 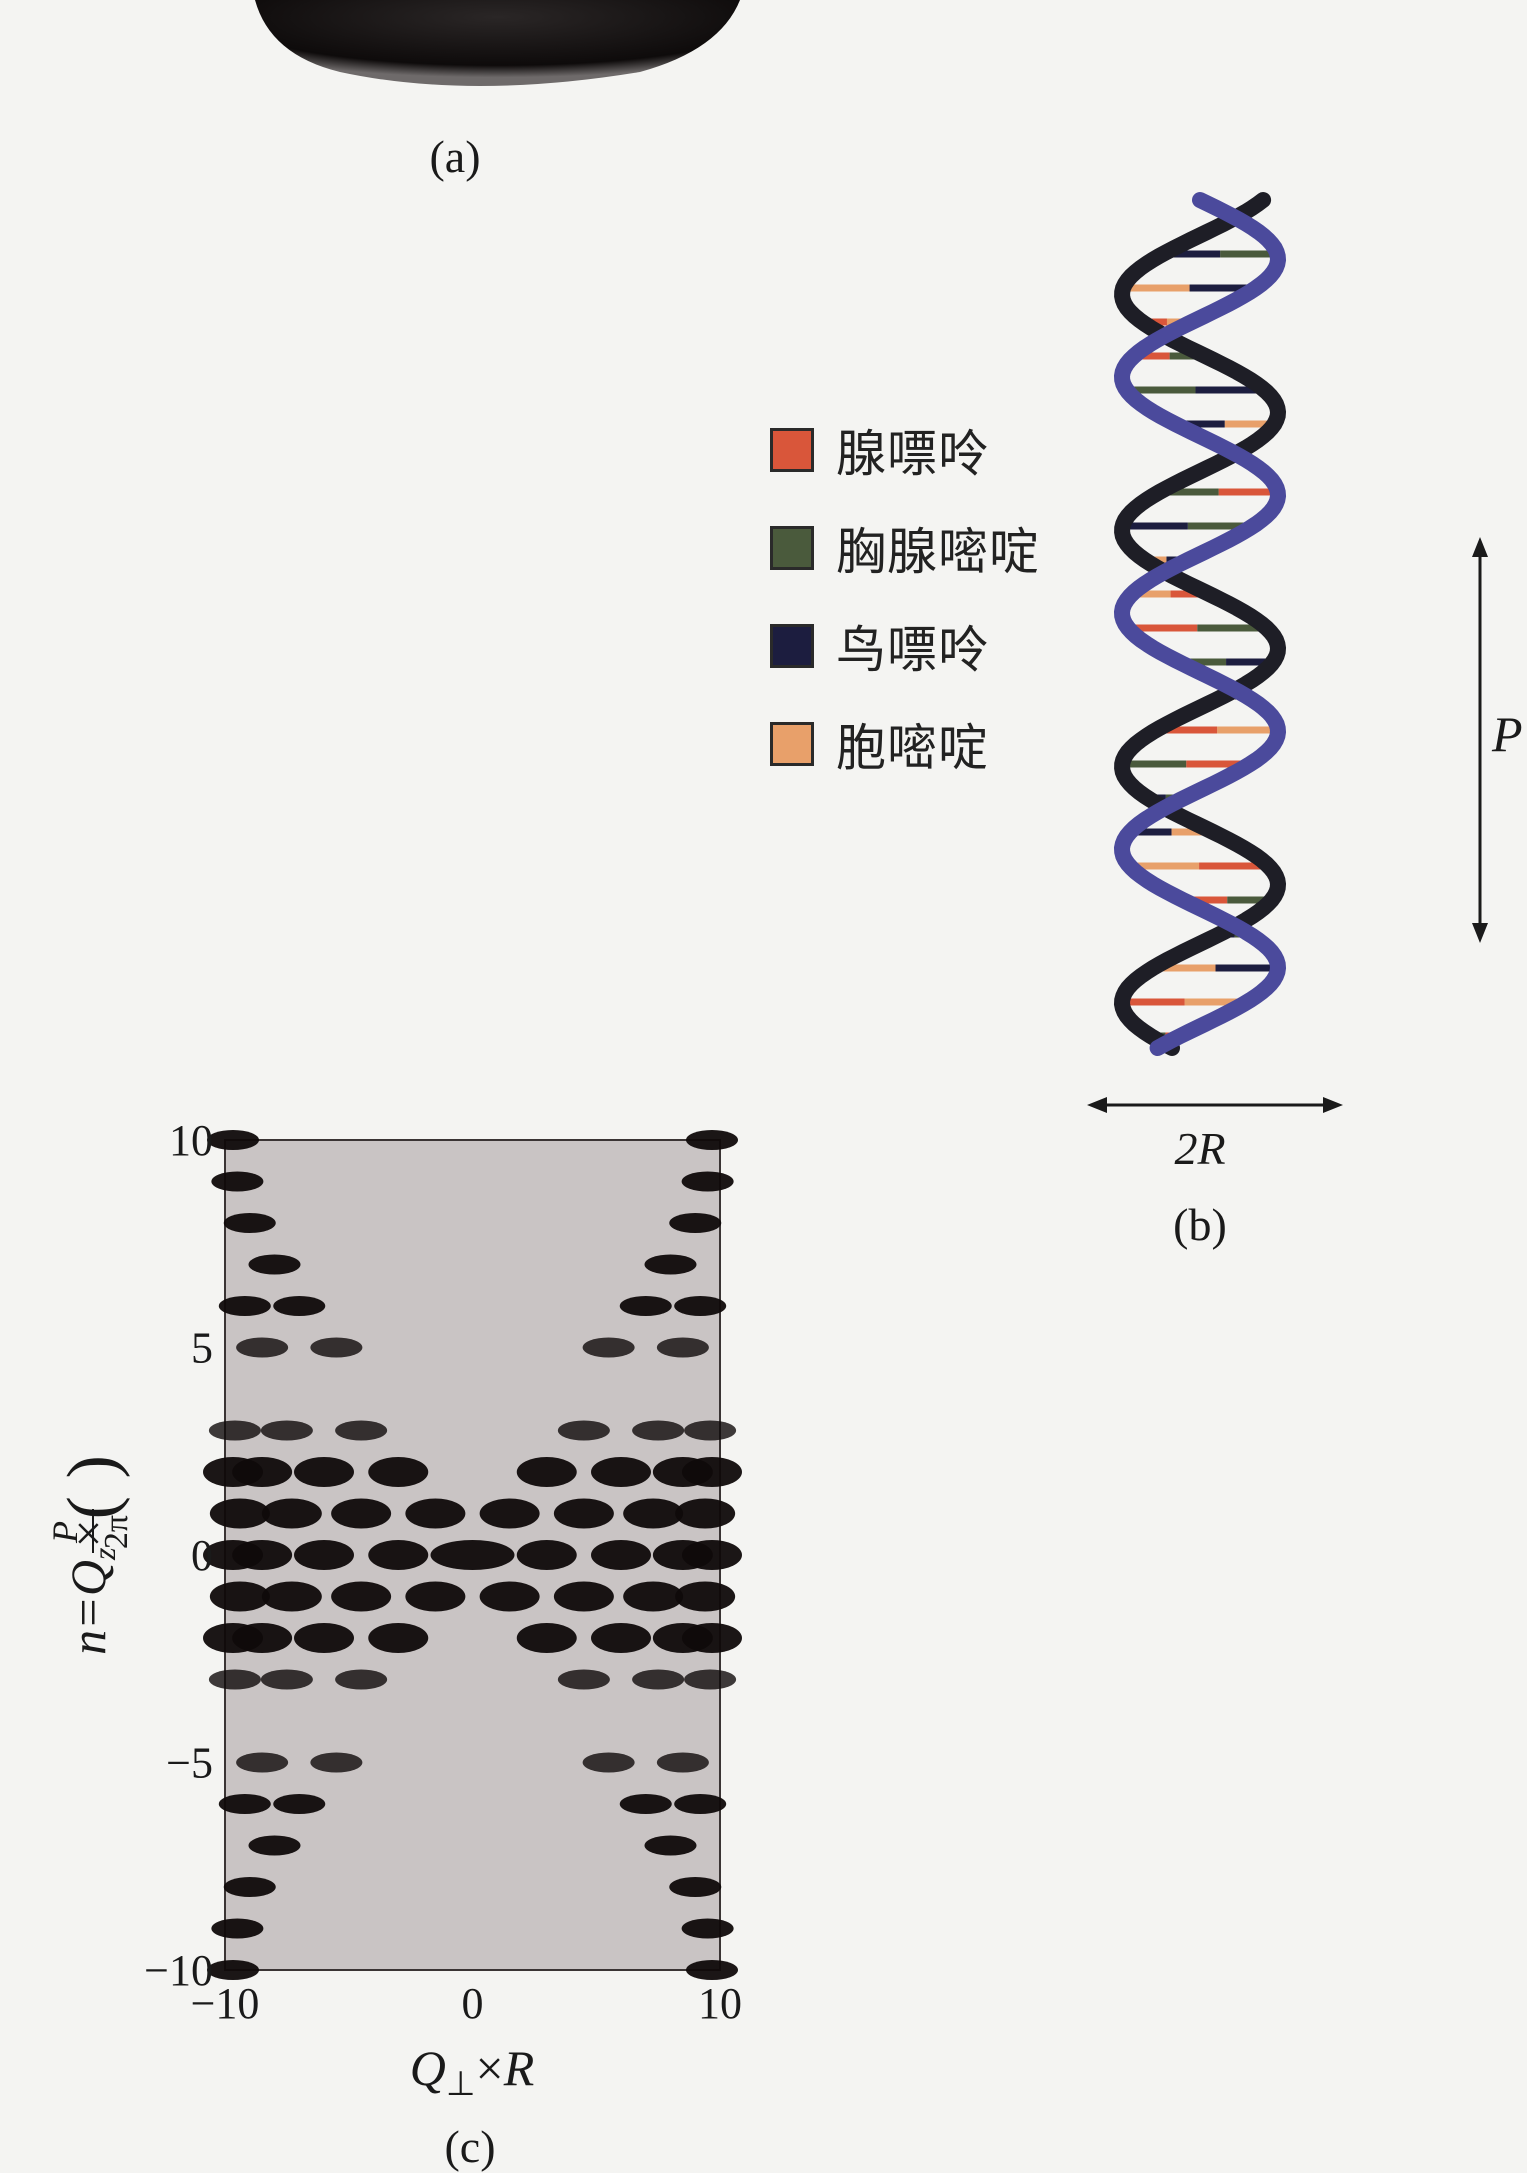 I want to click on y-axis-ticks: 10 5 0 −5 −10, so click(x=178, y=1557).